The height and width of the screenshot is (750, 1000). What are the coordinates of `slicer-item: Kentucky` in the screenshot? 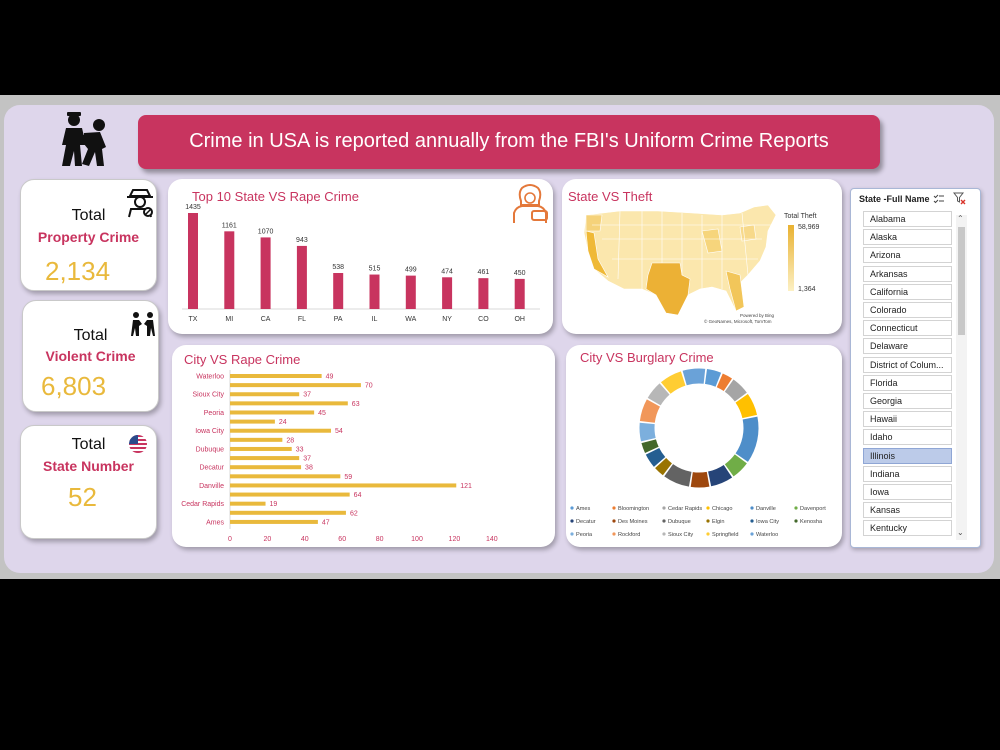 It's located at (907, 528).